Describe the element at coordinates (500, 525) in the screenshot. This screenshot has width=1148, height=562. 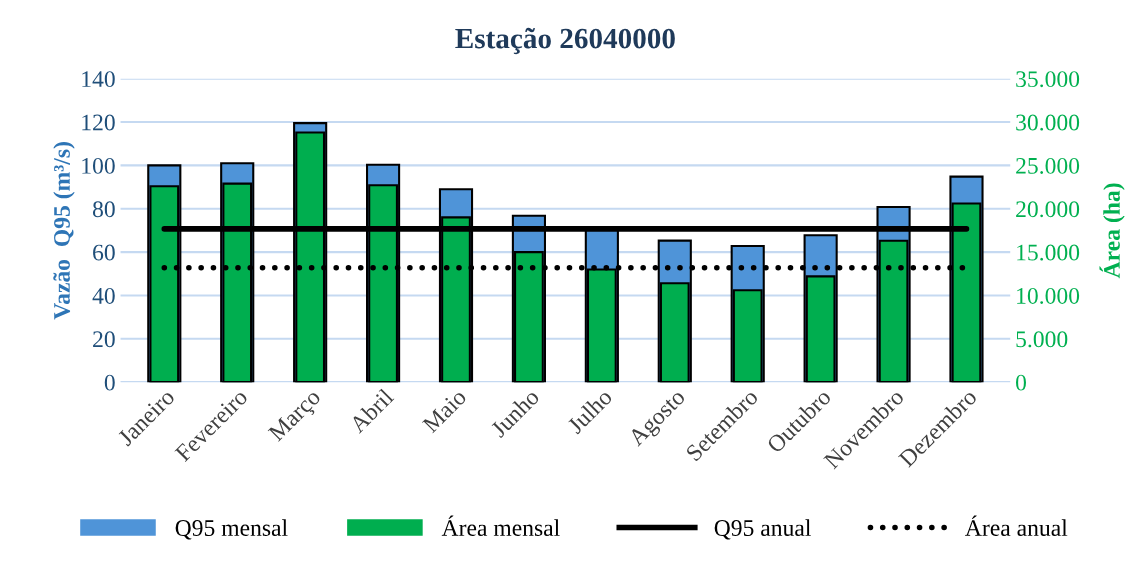
I see `legend-label: Área mensal` at that location.